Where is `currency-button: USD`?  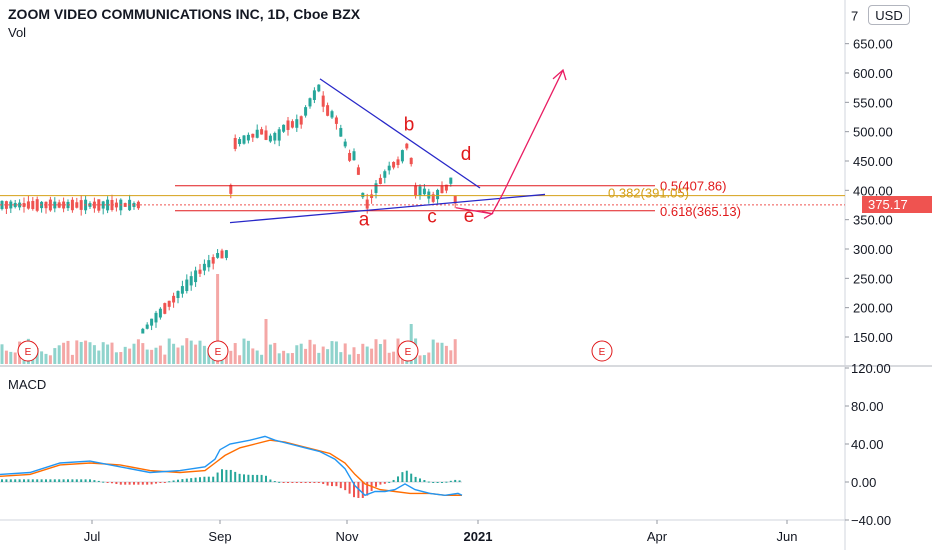
currency-button: USD is located at coordinates (889, 15).